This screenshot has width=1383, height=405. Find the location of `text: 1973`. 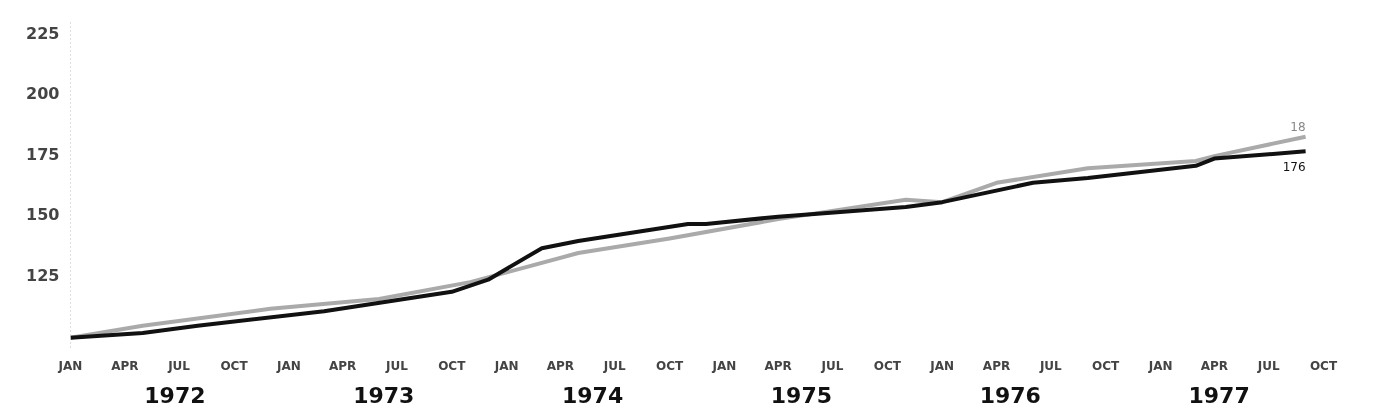

text: 1973 is located at coordinates (384, 393).